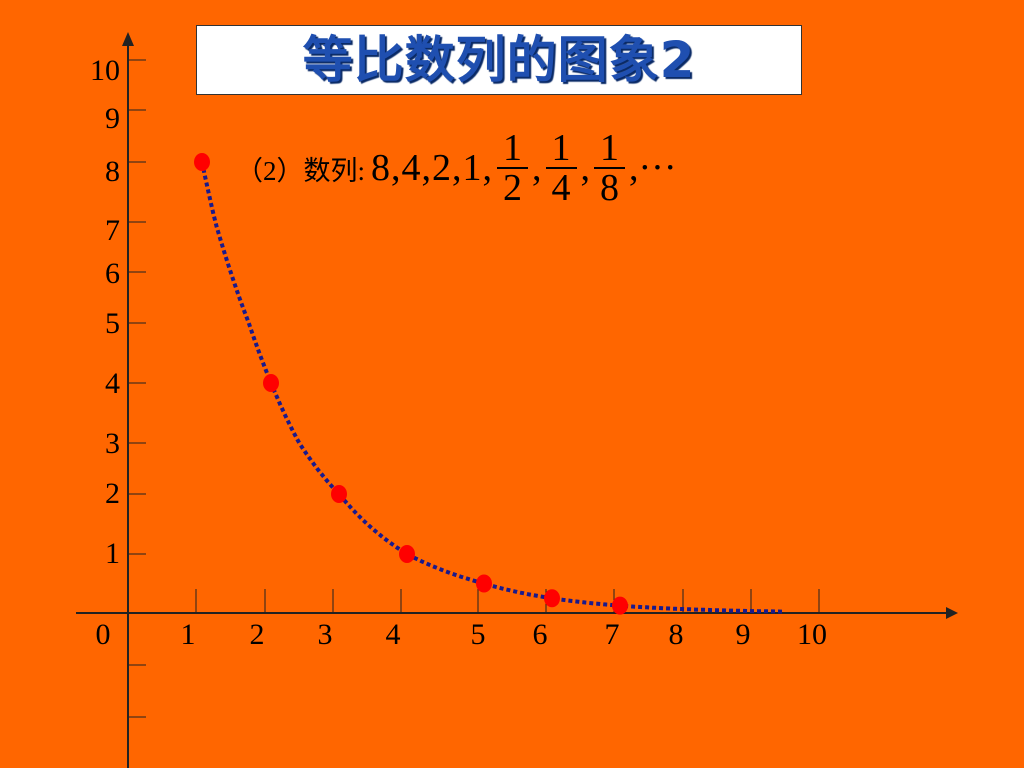 This screenshot has height=768, width=1024. Describe the element at coordinates (112, 230) in the screenshot. I see `y-tick-label: 7` at that location.